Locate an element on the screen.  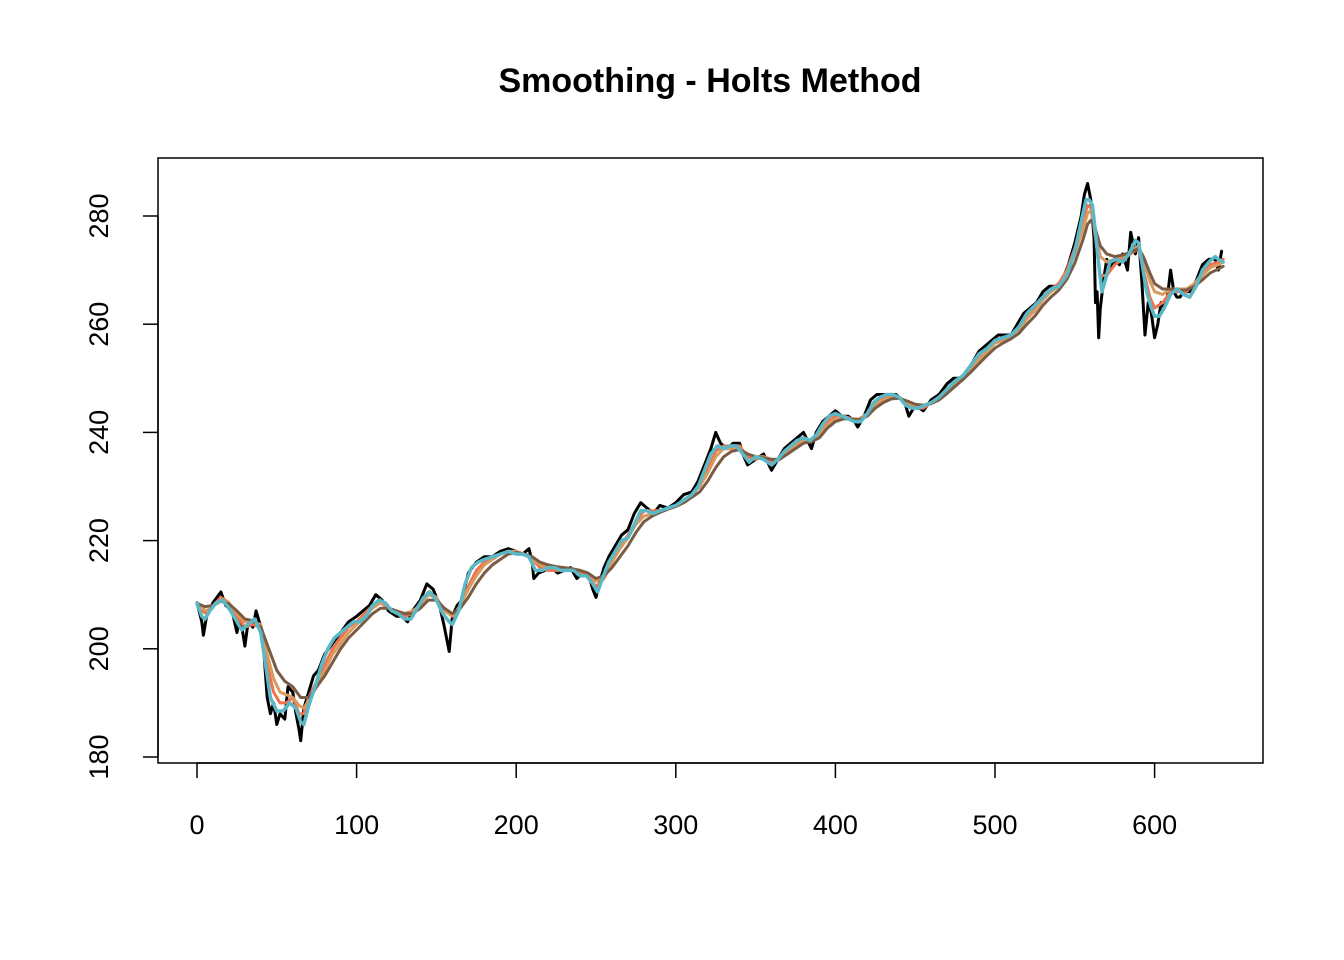
y-tick-label: 180 is located at coordinates (99, 756).